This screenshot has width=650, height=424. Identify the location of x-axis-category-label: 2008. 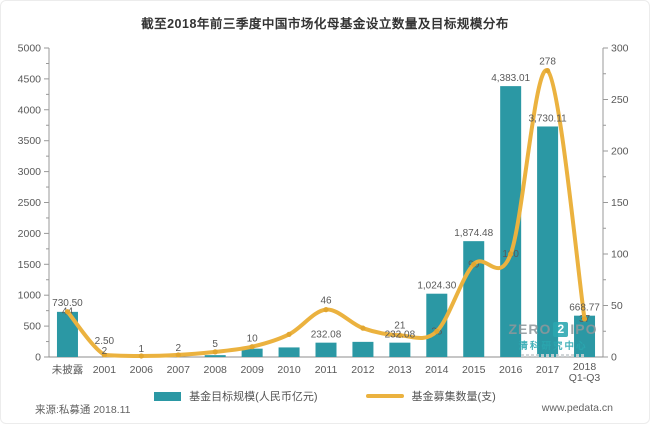
(216, 370).